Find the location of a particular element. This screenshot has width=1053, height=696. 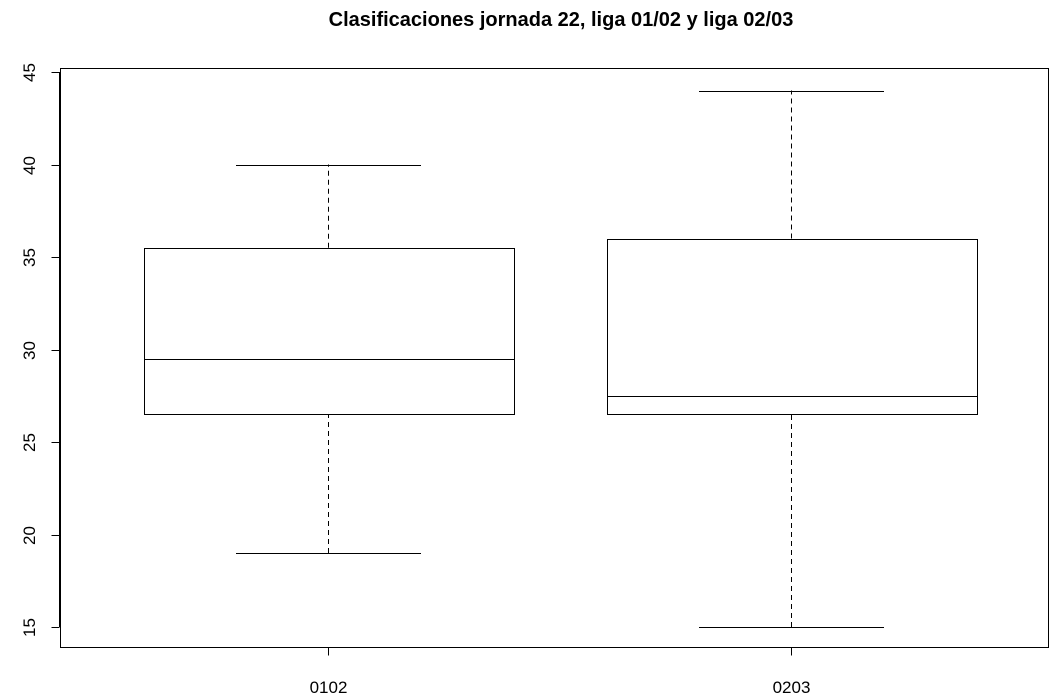

y-tick-label: 20 is located at coordinates (29, 535).